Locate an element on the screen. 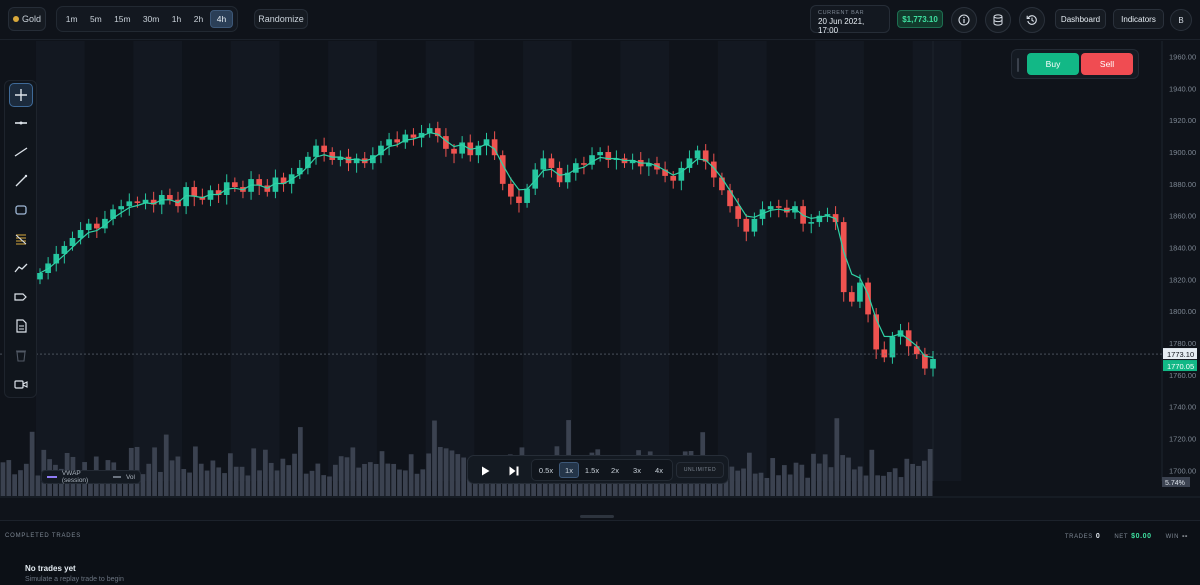 The width and height of the screenshot is (1200, 585). y-tick-label: 1700.00 is located at coordinates (1182, 470).